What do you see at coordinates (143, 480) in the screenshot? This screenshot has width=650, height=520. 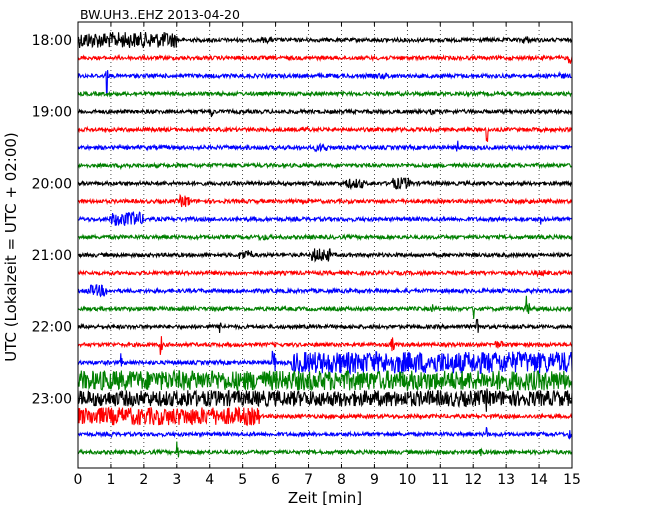 I see `x-tick-label: 2` at bounding box center [143, 480].